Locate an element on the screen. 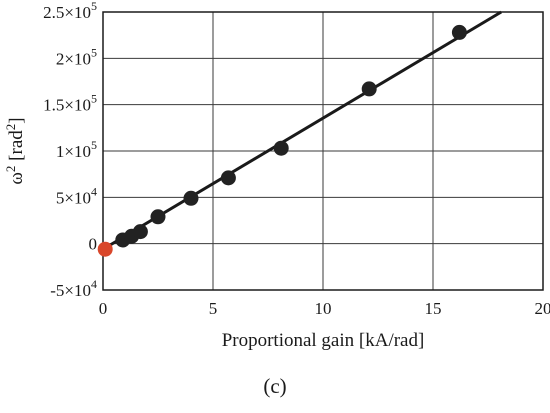 This screenshot has width=550, height=413. y-tick-label: 2×10⁵ is located at coordinates (76, 56).